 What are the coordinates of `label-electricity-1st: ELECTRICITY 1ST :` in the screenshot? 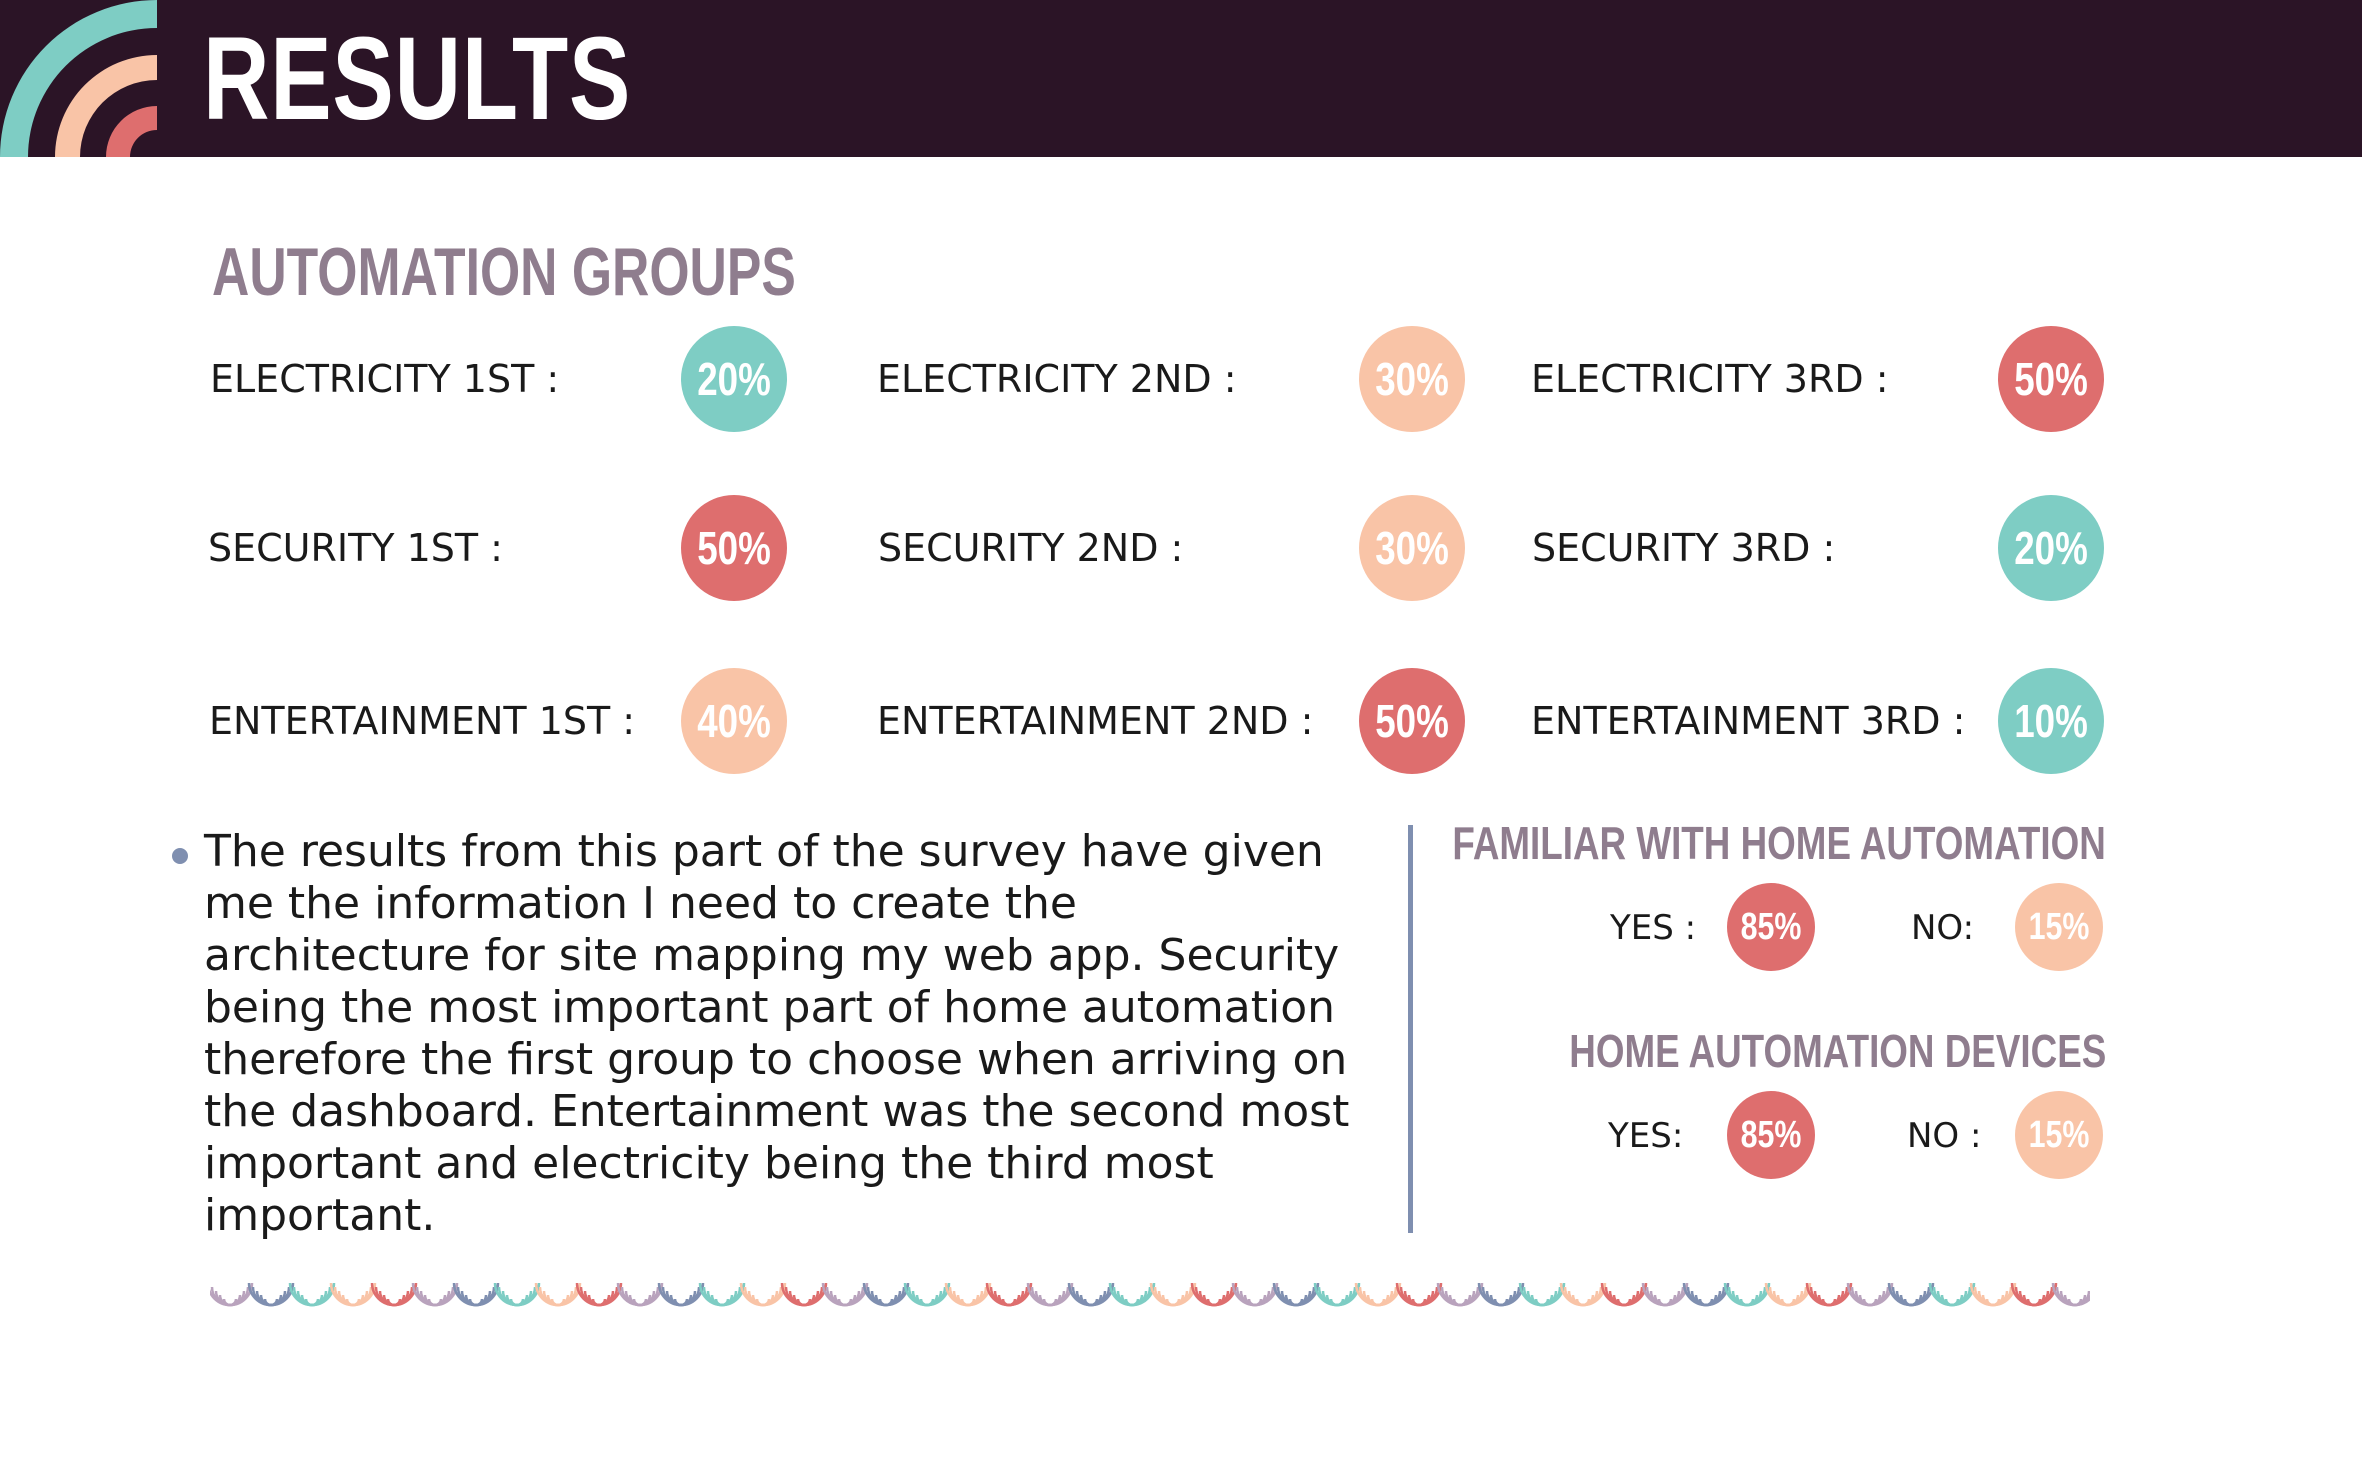 It's located at (385, 379).